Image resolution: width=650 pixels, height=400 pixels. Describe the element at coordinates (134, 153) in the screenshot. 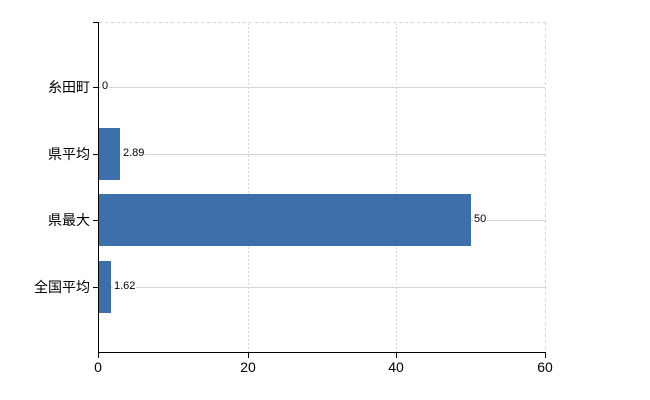

I see `bar-value-label: 2.89` at that location.